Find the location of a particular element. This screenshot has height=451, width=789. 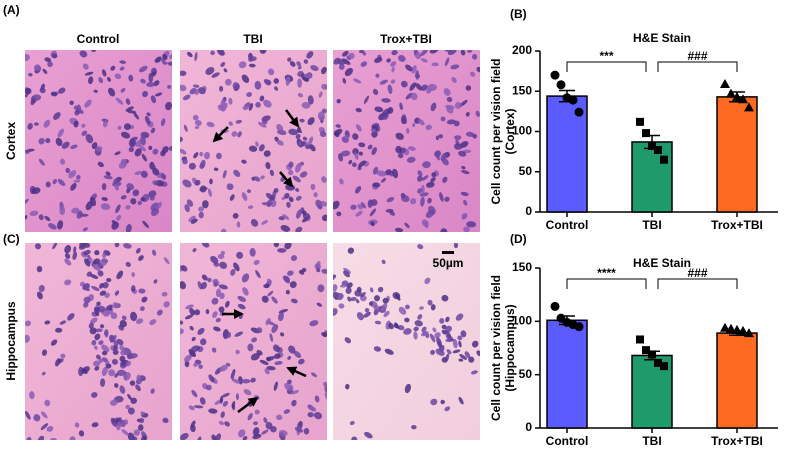

micrograph is located at coordinates (253, 341).